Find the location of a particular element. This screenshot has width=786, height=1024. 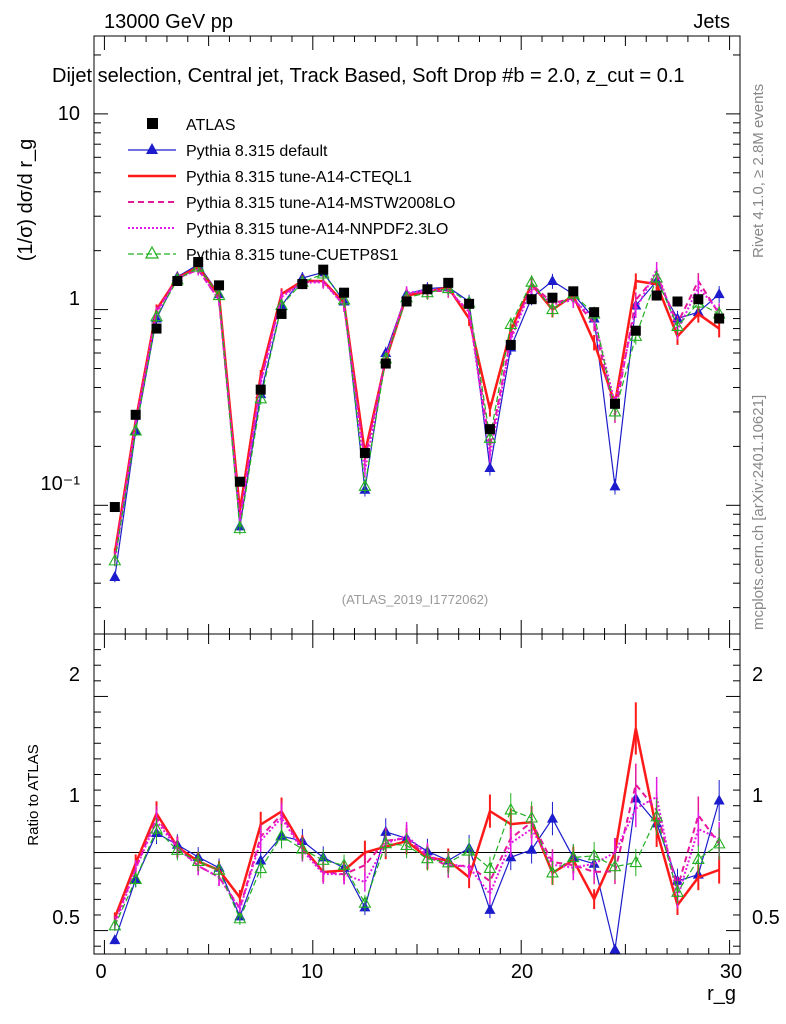

energy-label: 13000 GeV pp is located at coordinates (168, 22).